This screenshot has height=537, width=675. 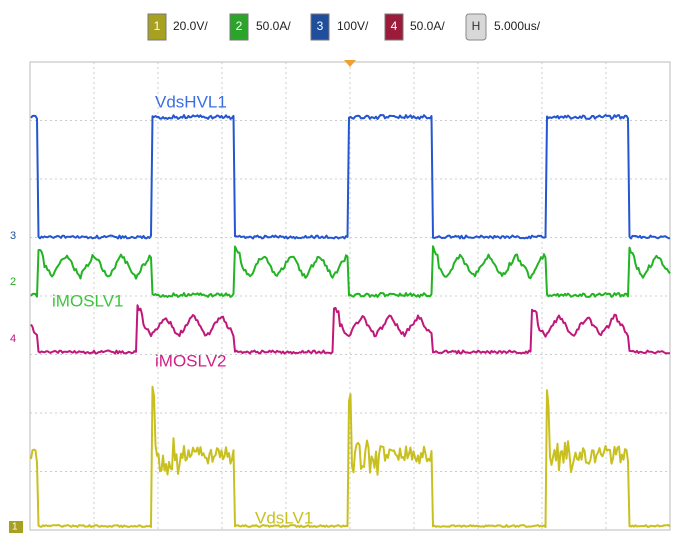 I want to click on timebase-scale: 5.000us/, so click(x=517, y=26).